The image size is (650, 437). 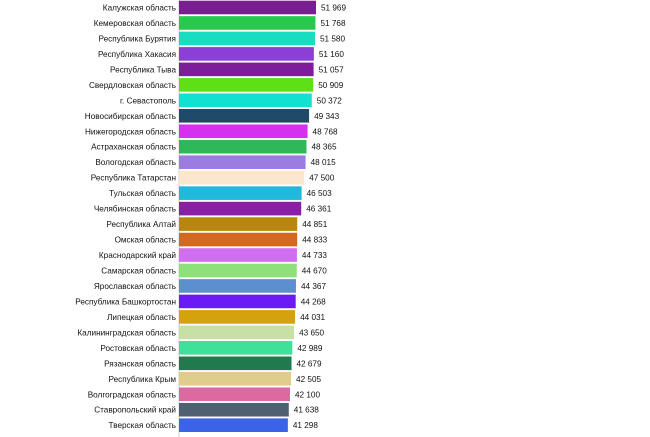 What do you see at coordinates (331, 54) in the screenshot?
I see `value-label: 51 160` at bounding box center [331, 54].